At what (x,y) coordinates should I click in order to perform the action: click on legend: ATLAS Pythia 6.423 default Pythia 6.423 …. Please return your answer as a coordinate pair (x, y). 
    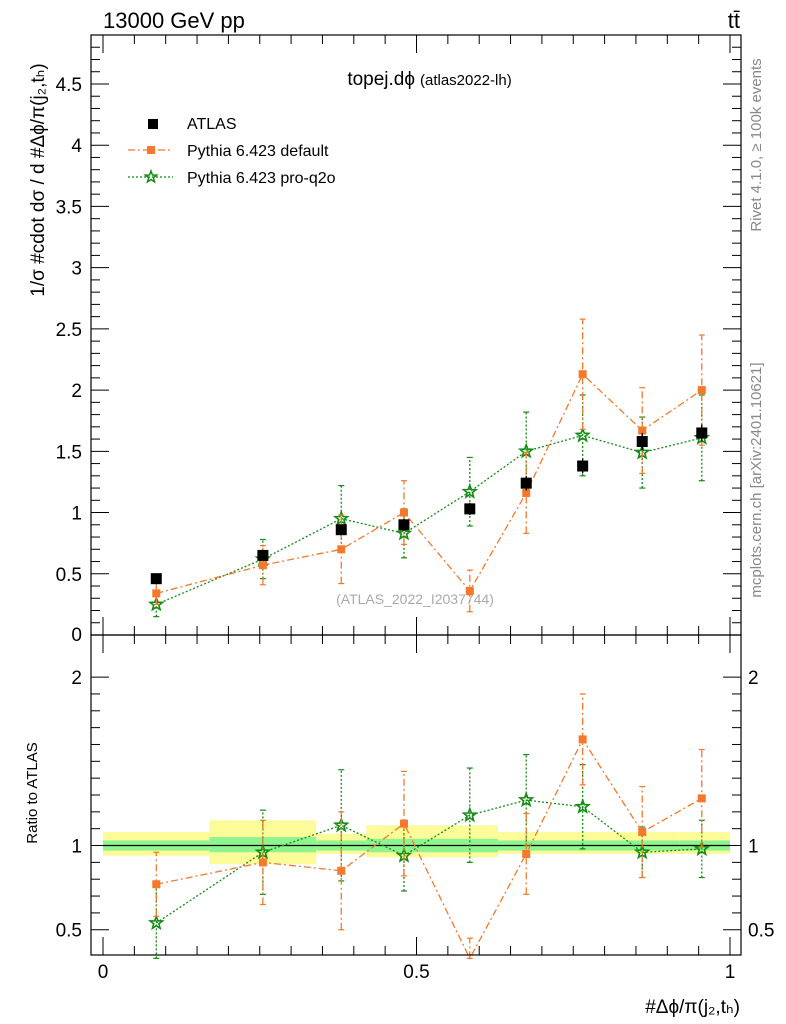
    Looking at the image, I should click on (232, 151).